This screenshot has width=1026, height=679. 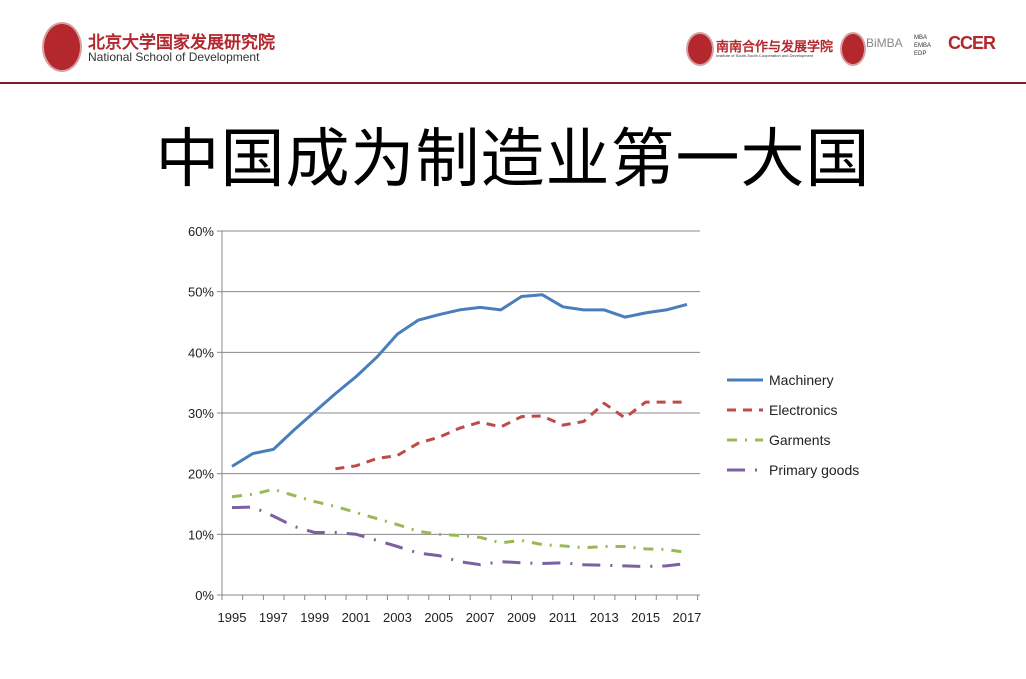 What do you see at coordinates (775, 46) in the screenshot?
I see `ssc-name-cn: 南南合作与发展学院` at bounding box center [775, 46].